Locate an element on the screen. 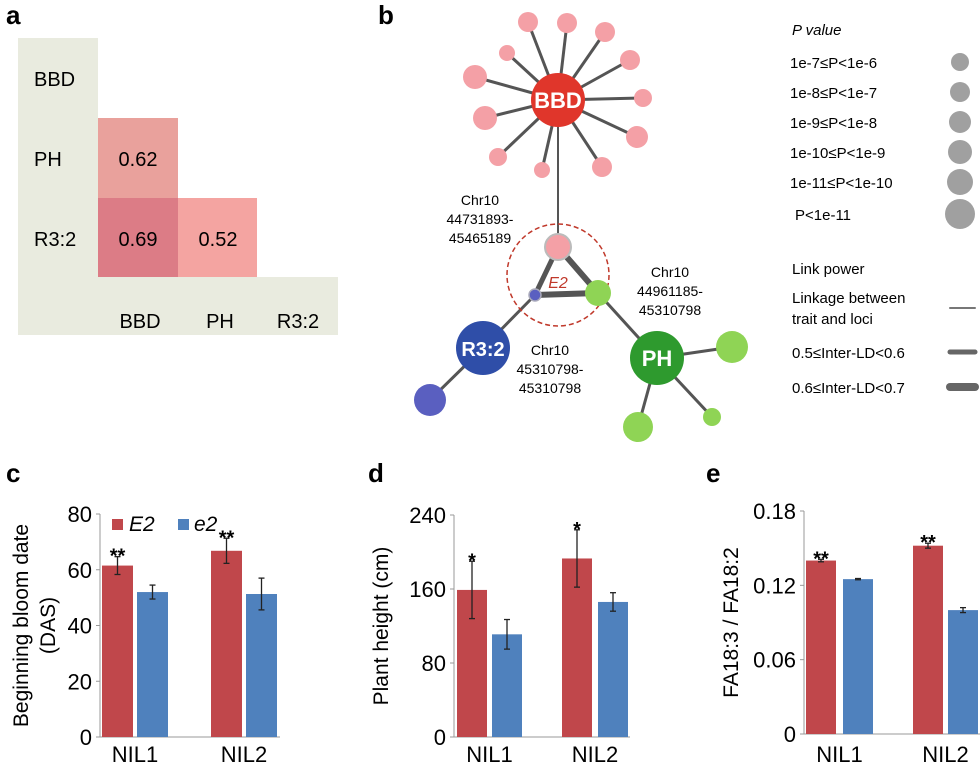 This screenshot has width=980, height=765. legend-p-title: P value is located at coordinates (816, 30).